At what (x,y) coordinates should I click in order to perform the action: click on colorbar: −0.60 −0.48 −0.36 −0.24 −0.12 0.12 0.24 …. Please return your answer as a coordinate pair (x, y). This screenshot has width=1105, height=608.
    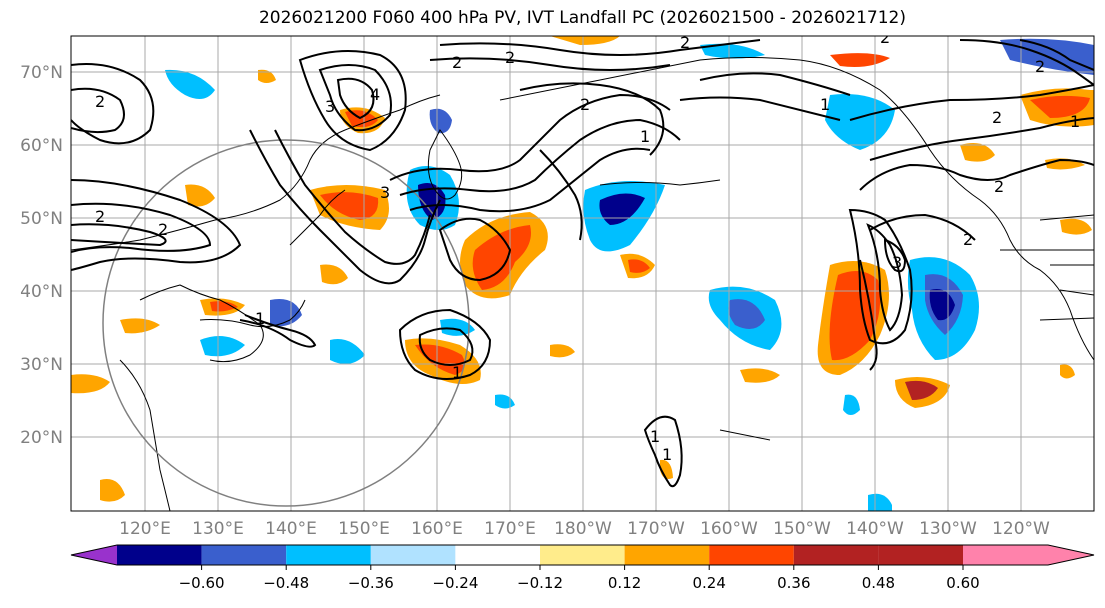
    Looking at the image, I should click on (582, 568).